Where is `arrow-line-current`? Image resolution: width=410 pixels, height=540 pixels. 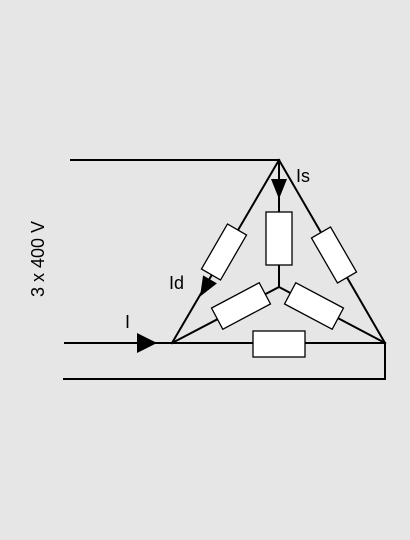 arrow-line-current is located at coordinates (147, 343).